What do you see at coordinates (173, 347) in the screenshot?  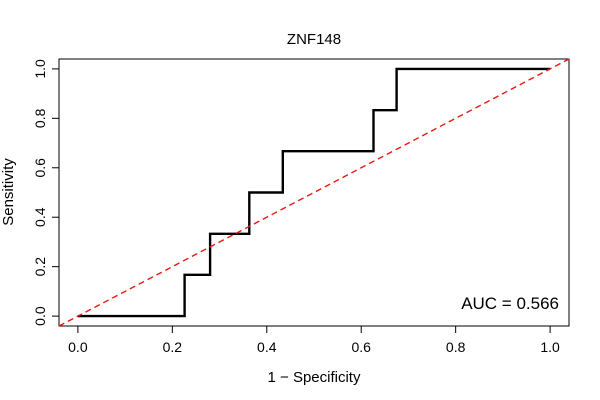 I see `x-tick-label: 0.2` at bounding box center [173, 347].